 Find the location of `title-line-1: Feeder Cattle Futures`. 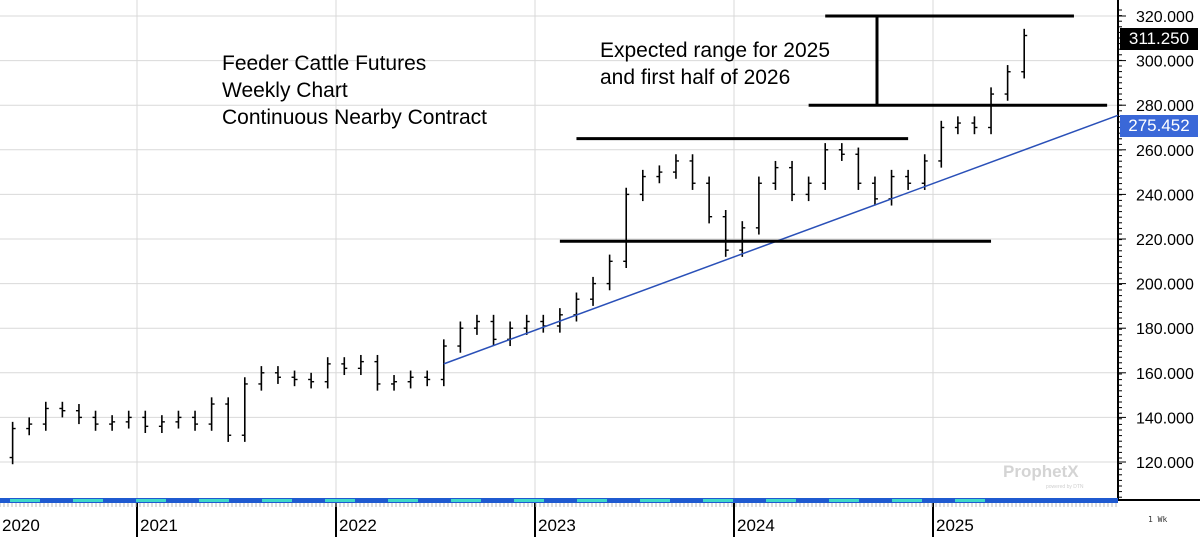

title-line-1: Feeder Cattle Futures is located at coordinates (324, 63).